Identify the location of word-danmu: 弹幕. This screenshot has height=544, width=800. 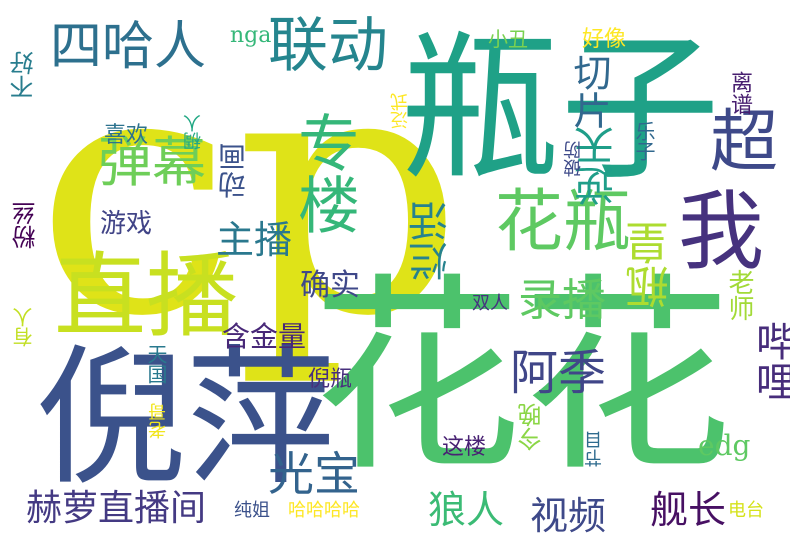
(152, 162).